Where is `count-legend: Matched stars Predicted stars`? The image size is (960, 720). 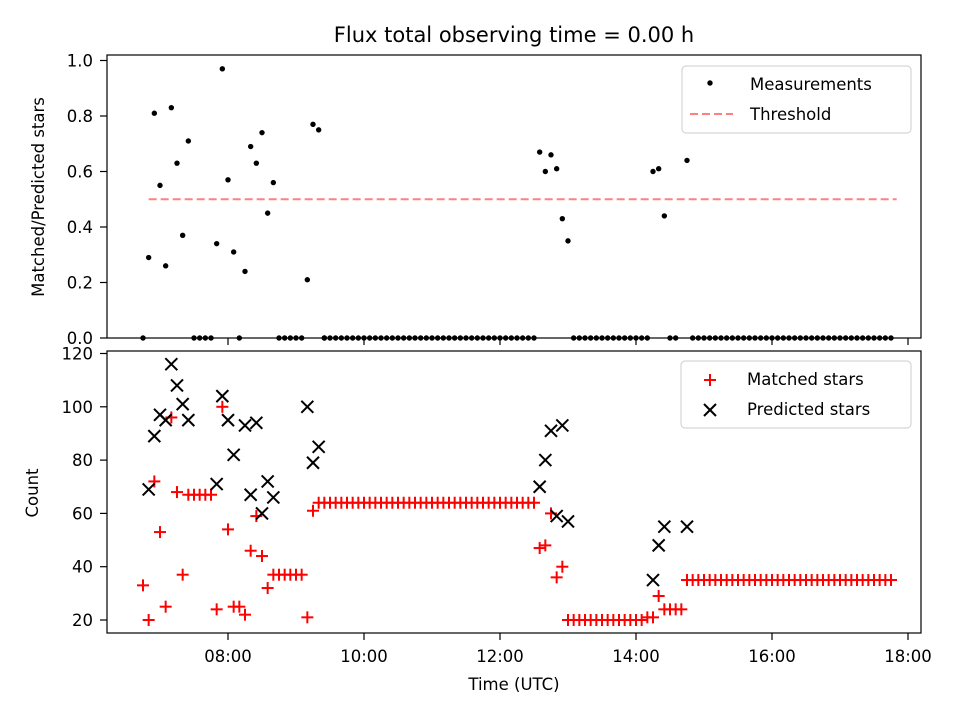 count-legend: Matched stars Predicted stars is located at coordinates (796, 394).